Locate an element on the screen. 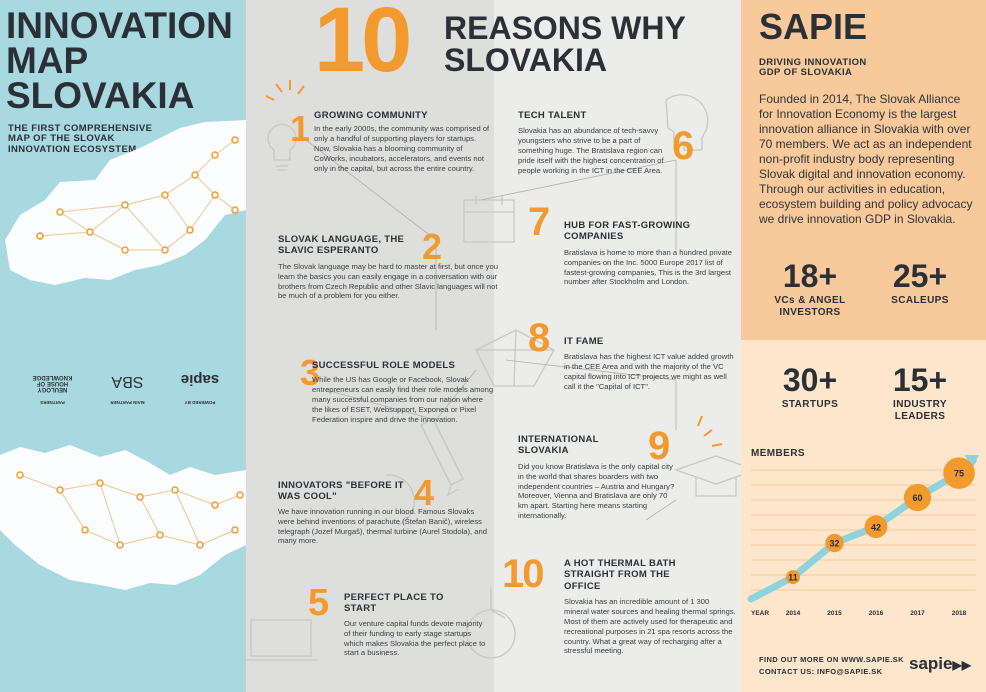 The height and width of the screenshot is (692, 986). reason-4-number: 4 is located at coordinates (424, 492).